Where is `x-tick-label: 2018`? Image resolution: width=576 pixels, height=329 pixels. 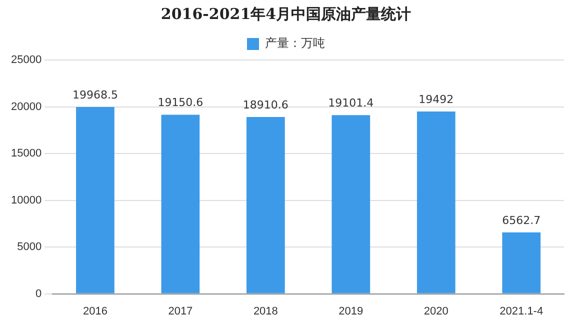
x-tick-label: 2018 is located at coordinates (265, 311).